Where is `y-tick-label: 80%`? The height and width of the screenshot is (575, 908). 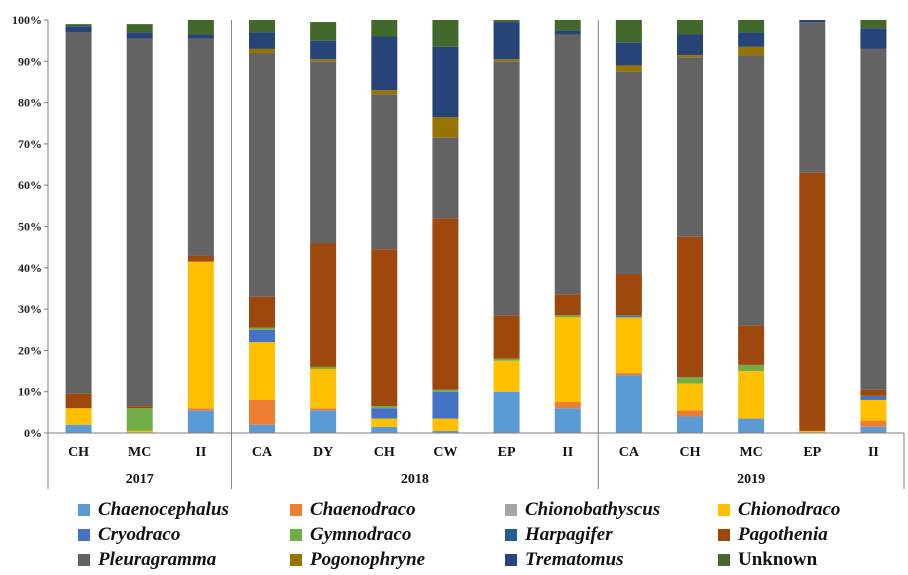
y-tick-label: 80% is located at coordinates (30, 103).